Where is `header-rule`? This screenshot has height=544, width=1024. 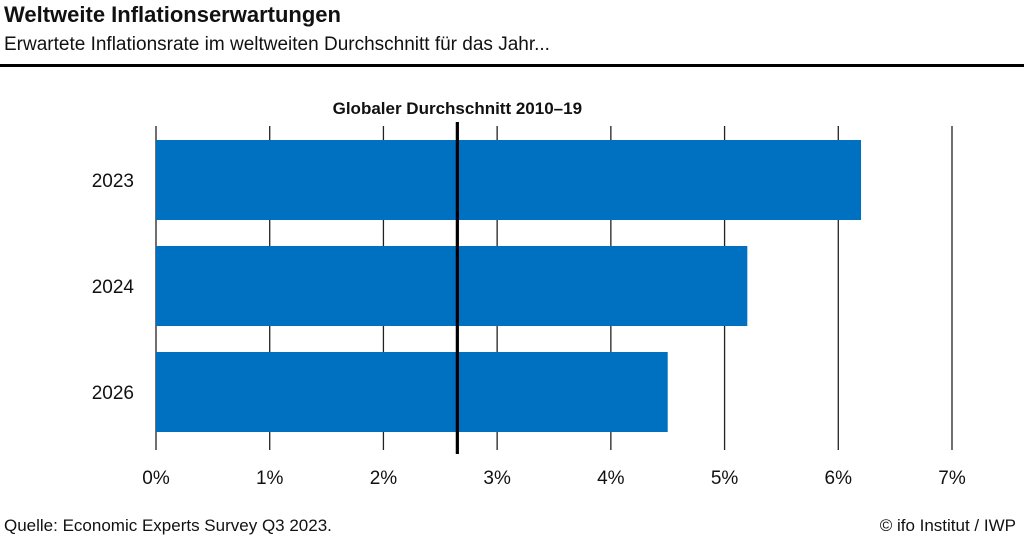 header-rule is located at coordinates (512, 65).